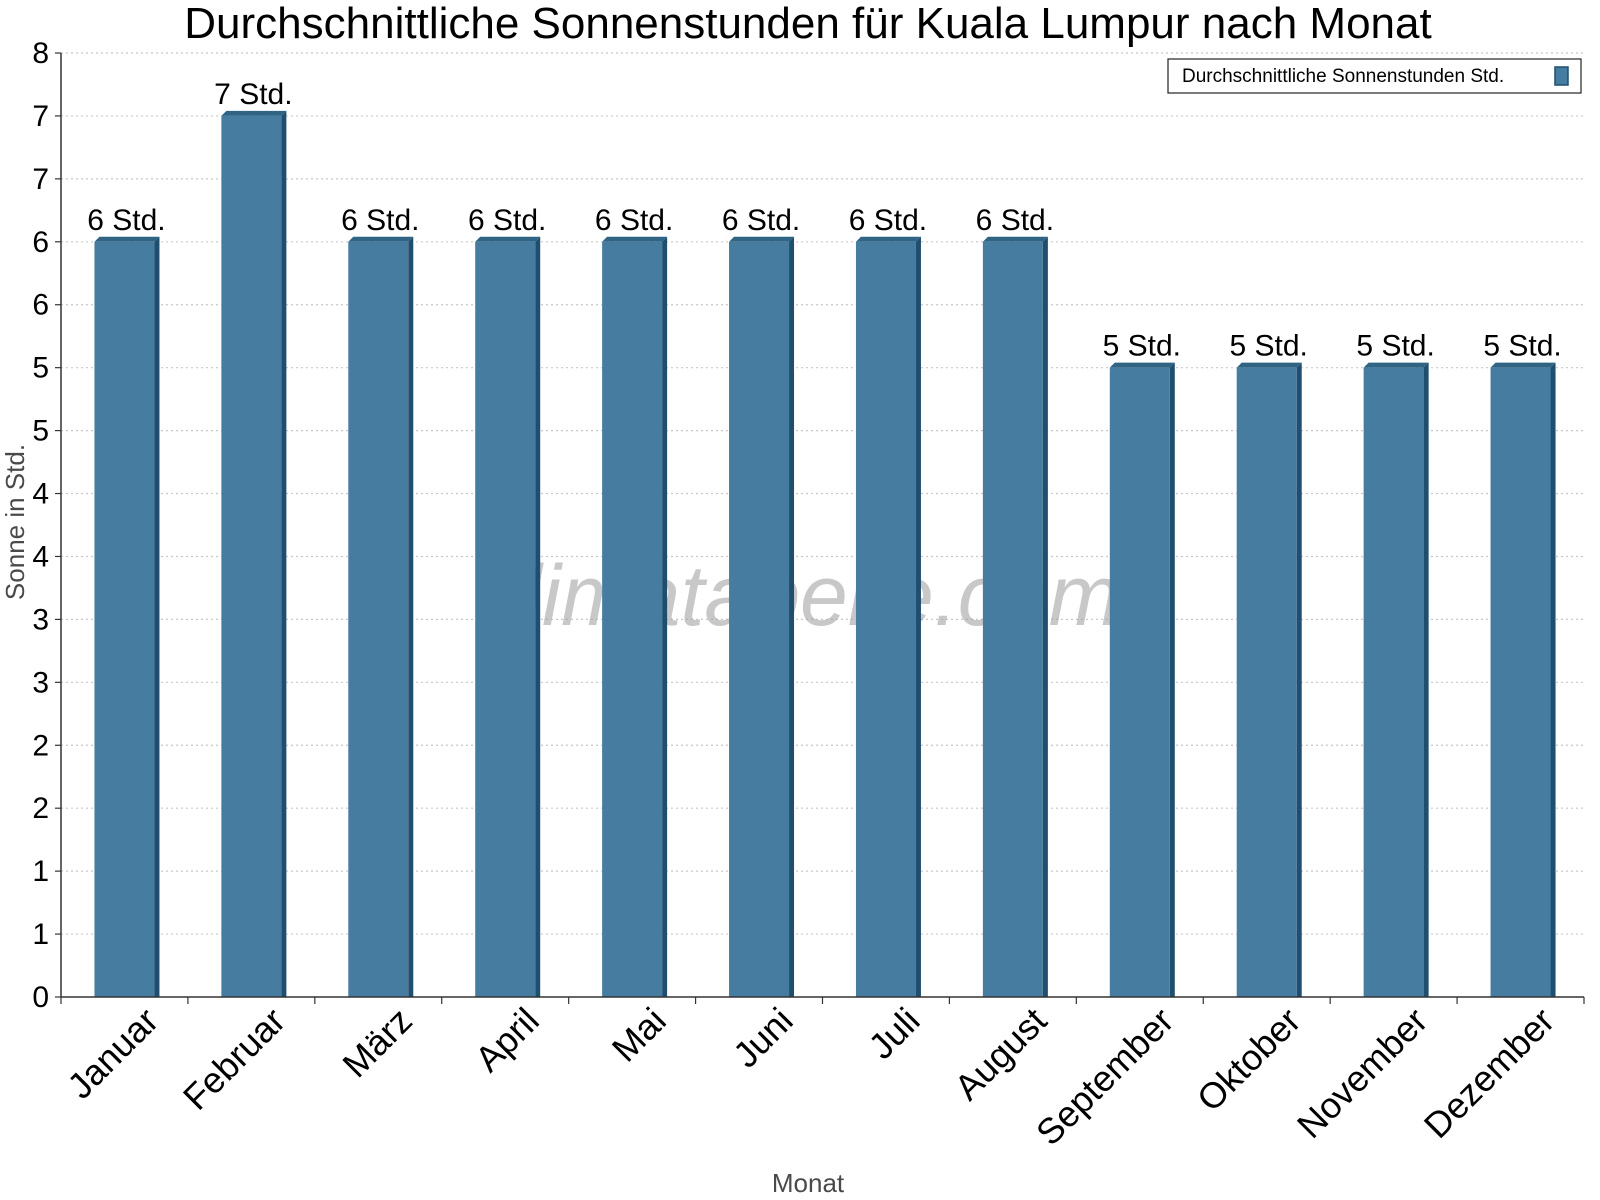 This screenshot has width=1600, height=1200. What do you see at coordinates (1249, 1060) in the screenshot?
I see `x-tick-label: Oktober` at bounding box center [1249, 1060].